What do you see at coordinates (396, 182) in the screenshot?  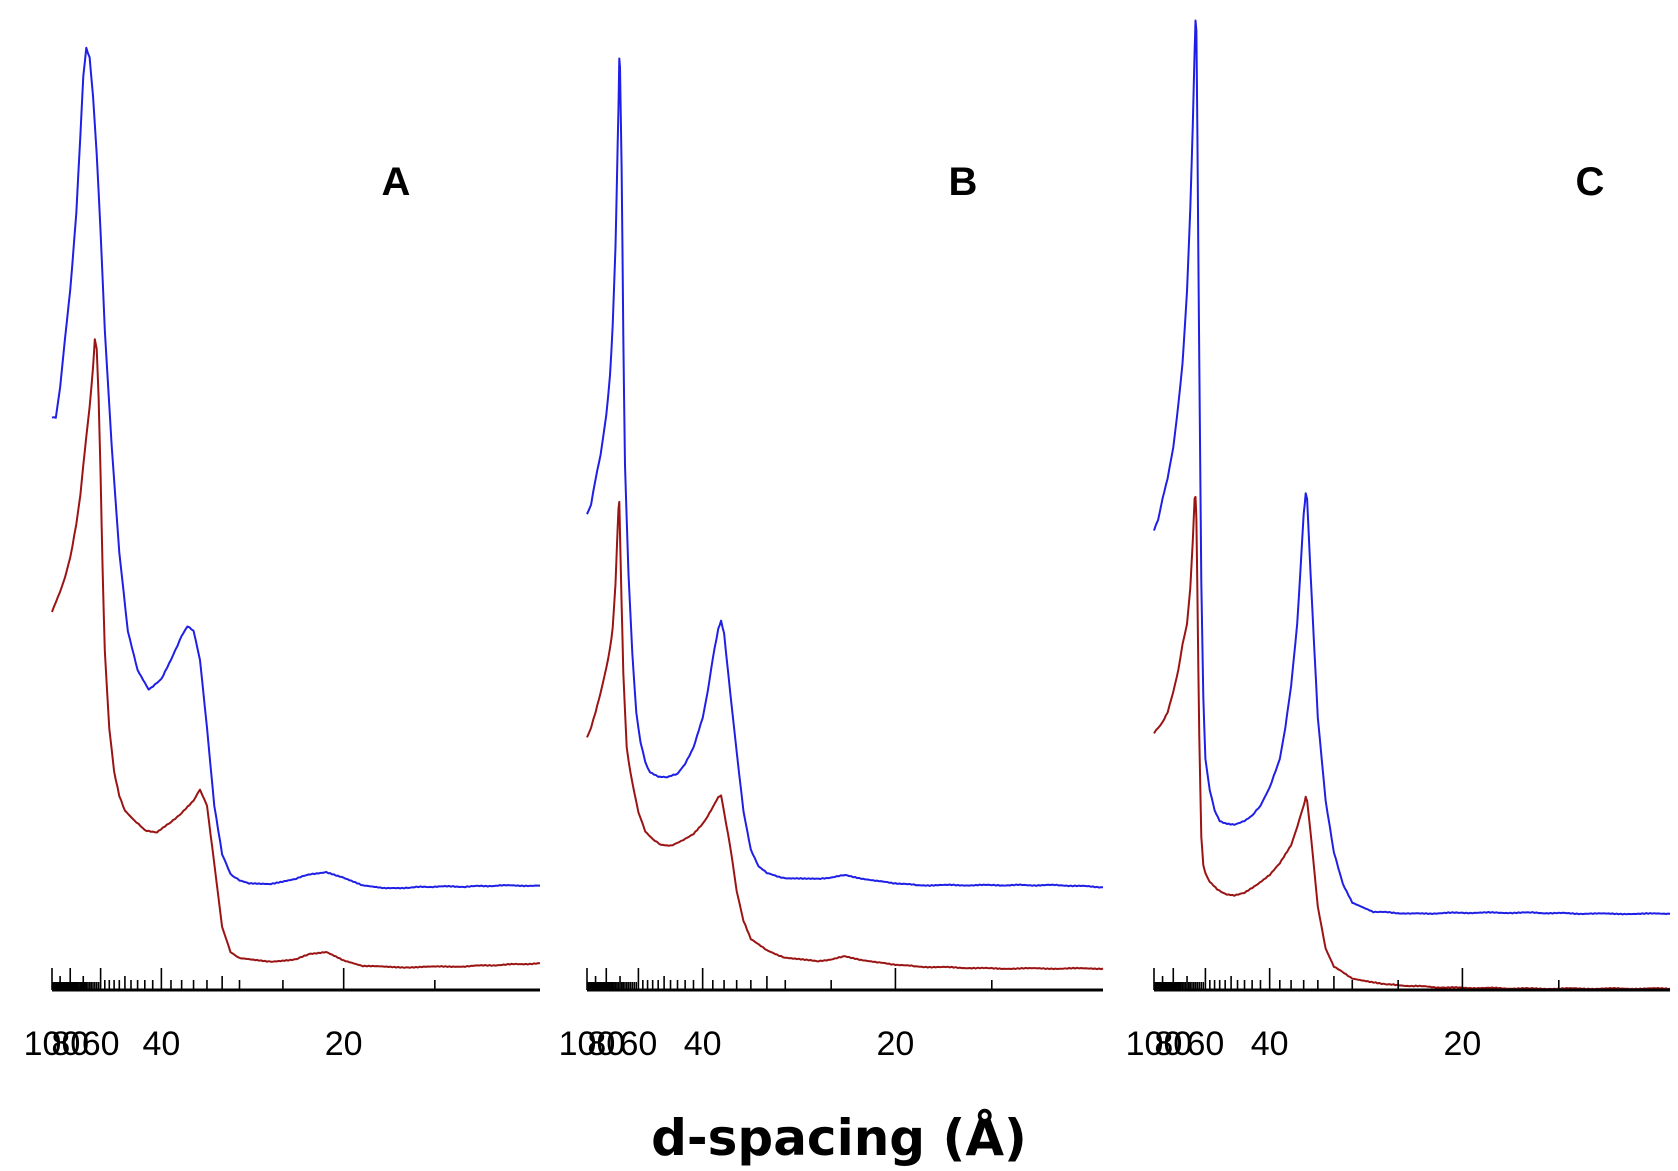 I see `panel-label: A` at bounding box center [396, 182].